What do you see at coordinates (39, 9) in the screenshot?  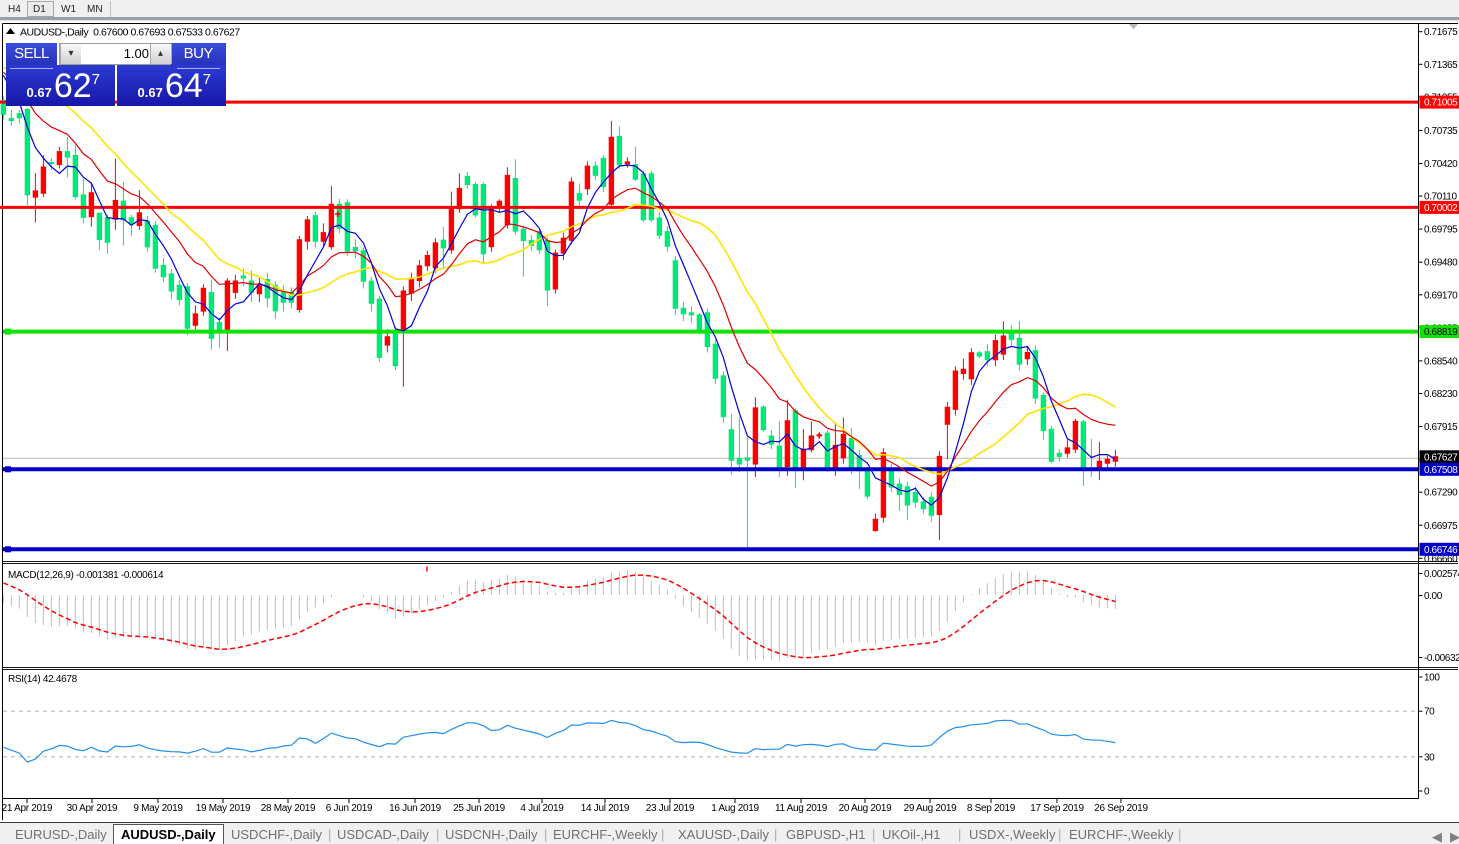 I see `svg-text: D1` at bounding box center [39, 9].